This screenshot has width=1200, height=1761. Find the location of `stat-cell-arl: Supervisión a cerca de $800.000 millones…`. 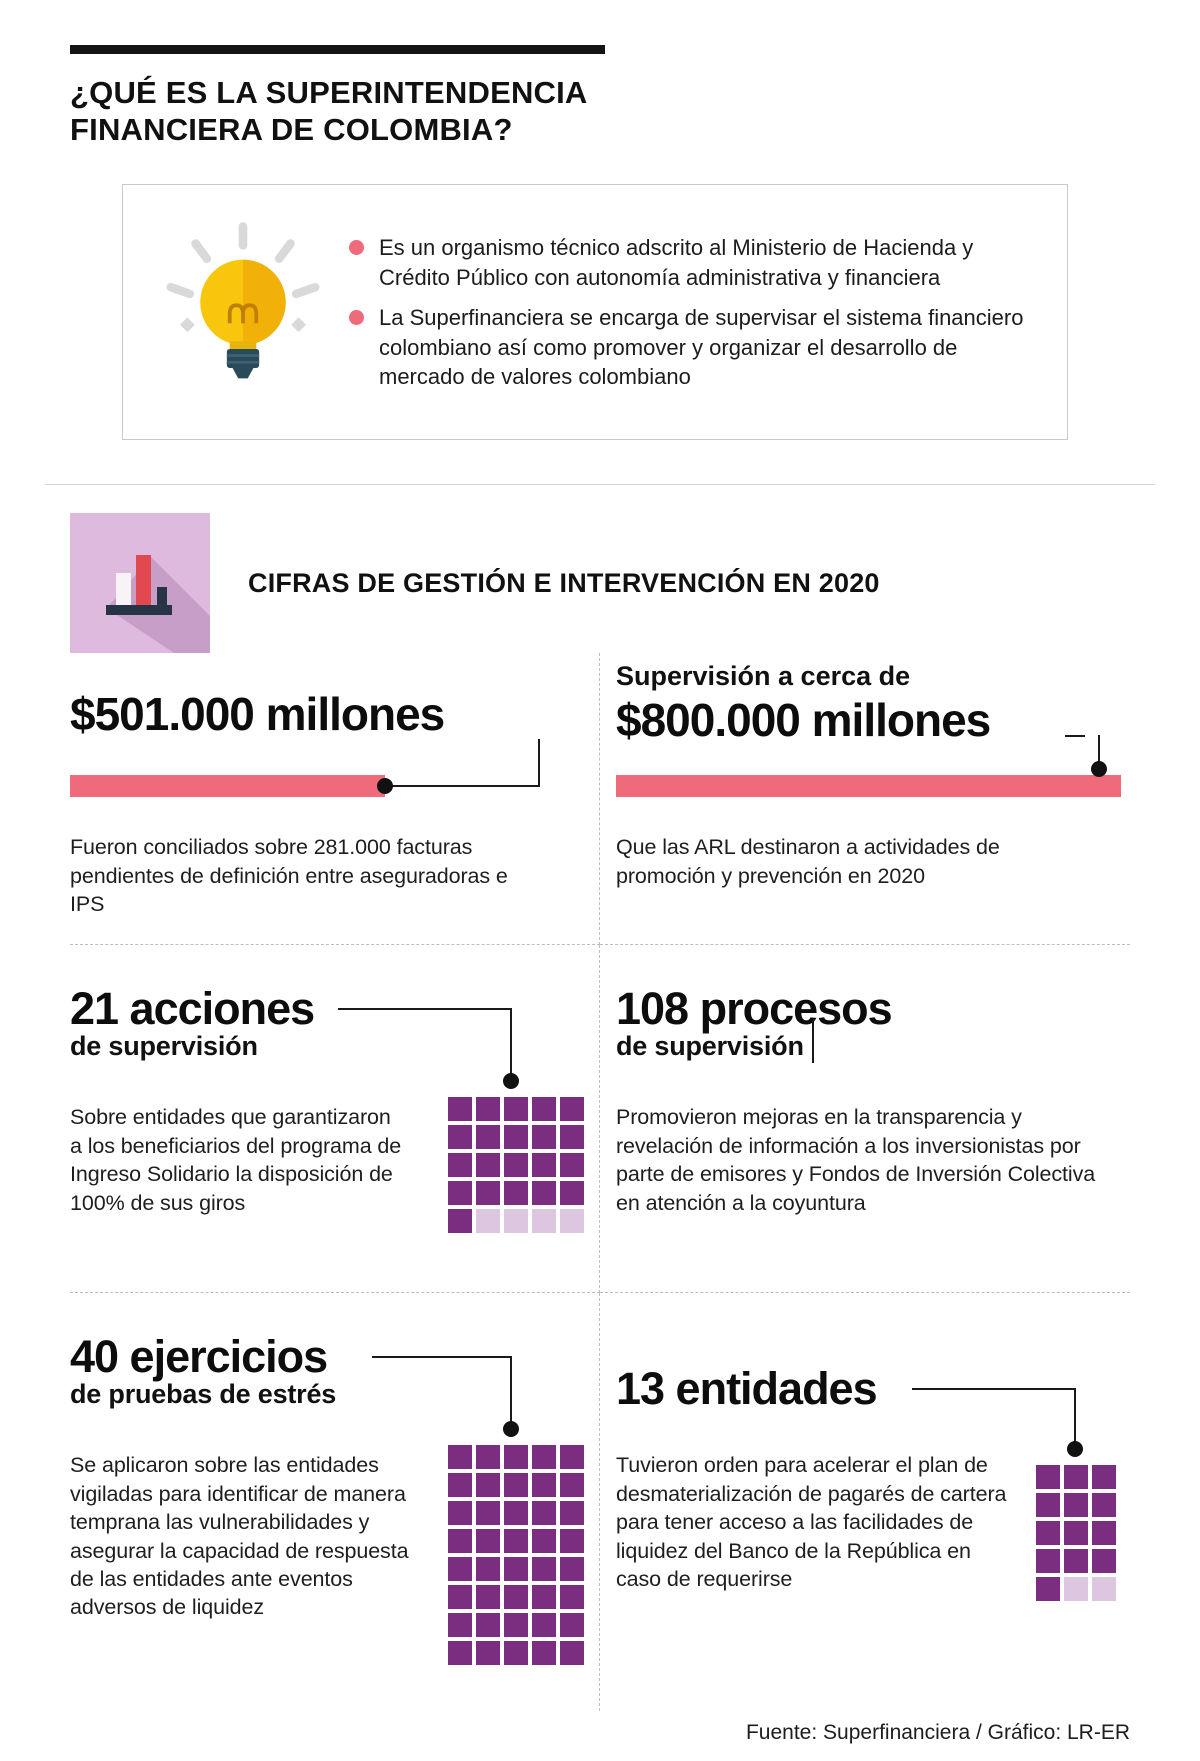

stat-cell-arl: Supervisión a cerca de $800.000 millones… is located at coordinates (865, 799).